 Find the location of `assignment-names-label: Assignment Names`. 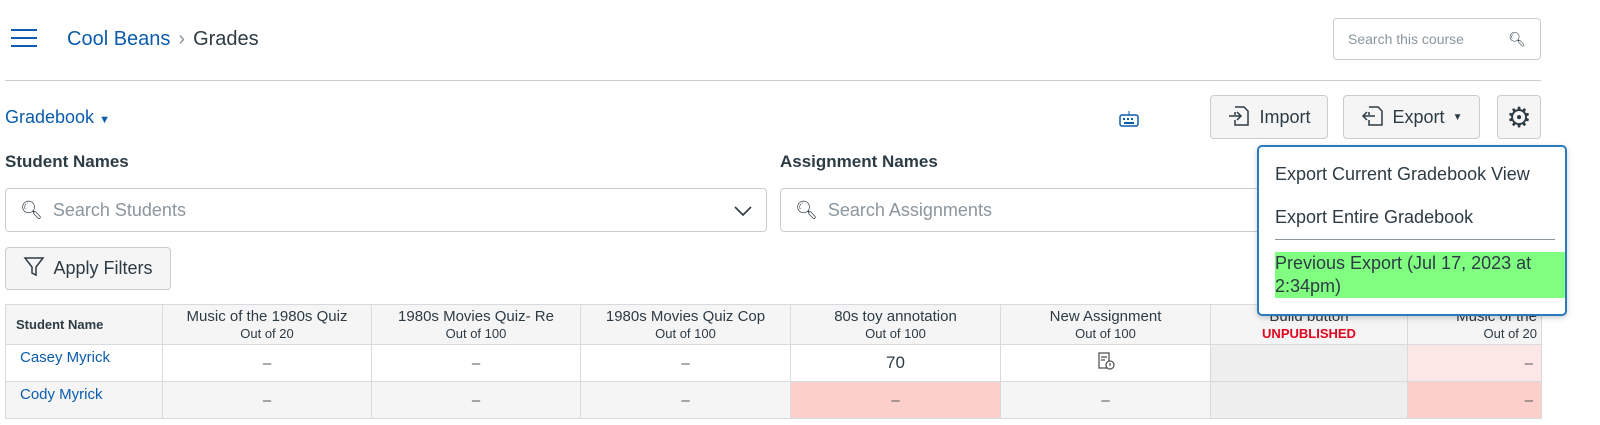

assignment-names-label: Assignment Names is located at coordinates (859, 161).